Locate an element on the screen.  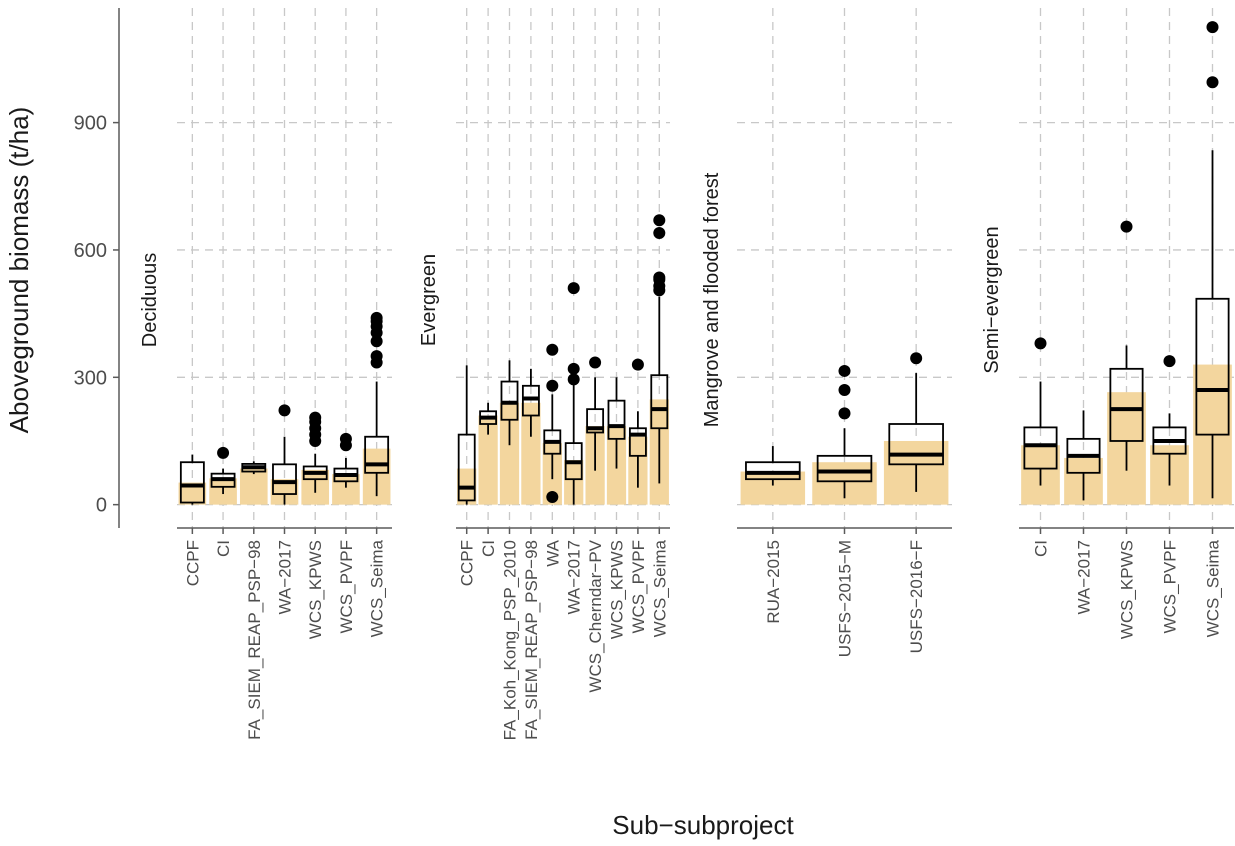
x-tick-label: RUA−2015 is located at coordinates (773, 582).